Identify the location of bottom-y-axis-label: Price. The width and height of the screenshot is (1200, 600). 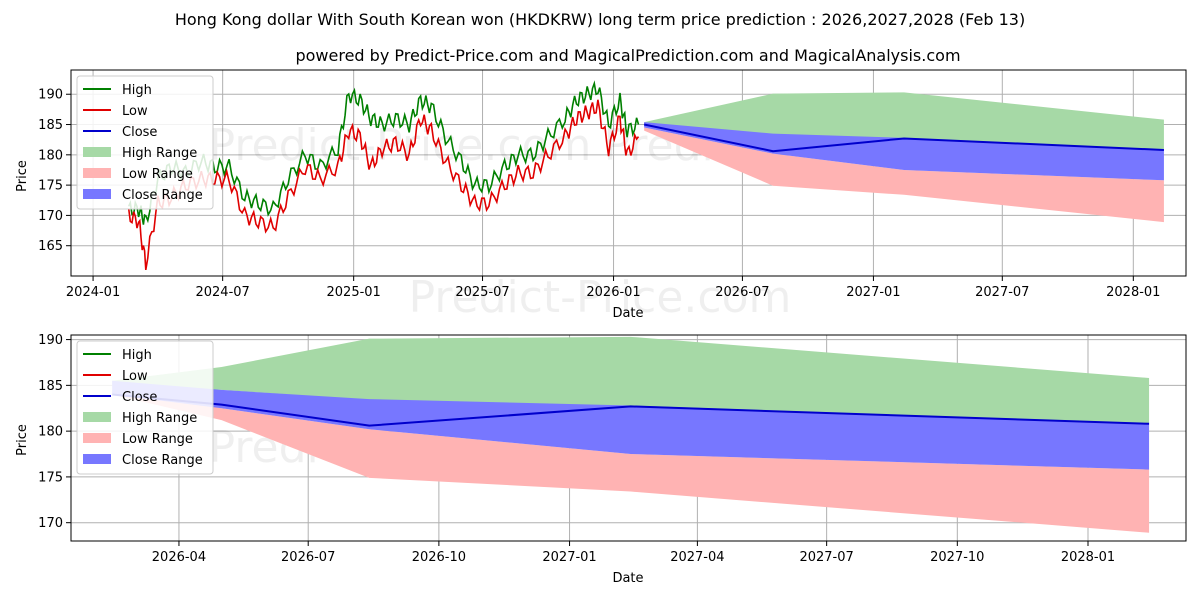
(22, 440).